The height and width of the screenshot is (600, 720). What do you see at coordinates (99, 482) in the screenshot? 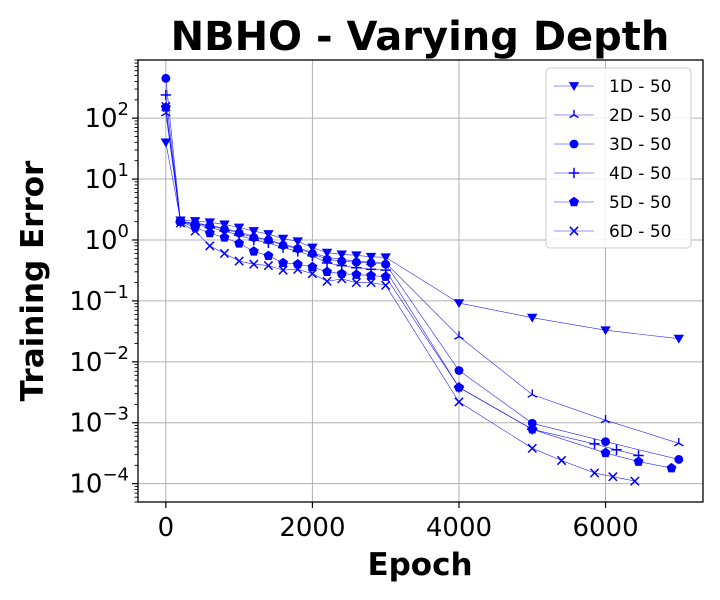
I see `y-tick-label: 10⁻⁴` at bounding box center [99, 482].